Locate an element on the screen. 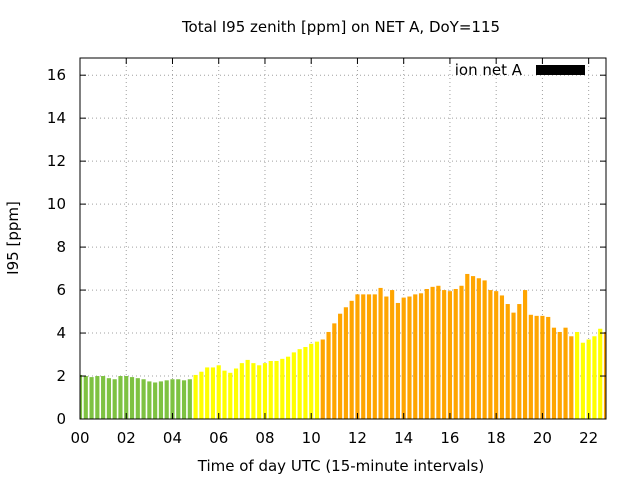 The height and width of the screenshot is (480, 640). x-tick-label: 18 is located at coordinates (496, 438).